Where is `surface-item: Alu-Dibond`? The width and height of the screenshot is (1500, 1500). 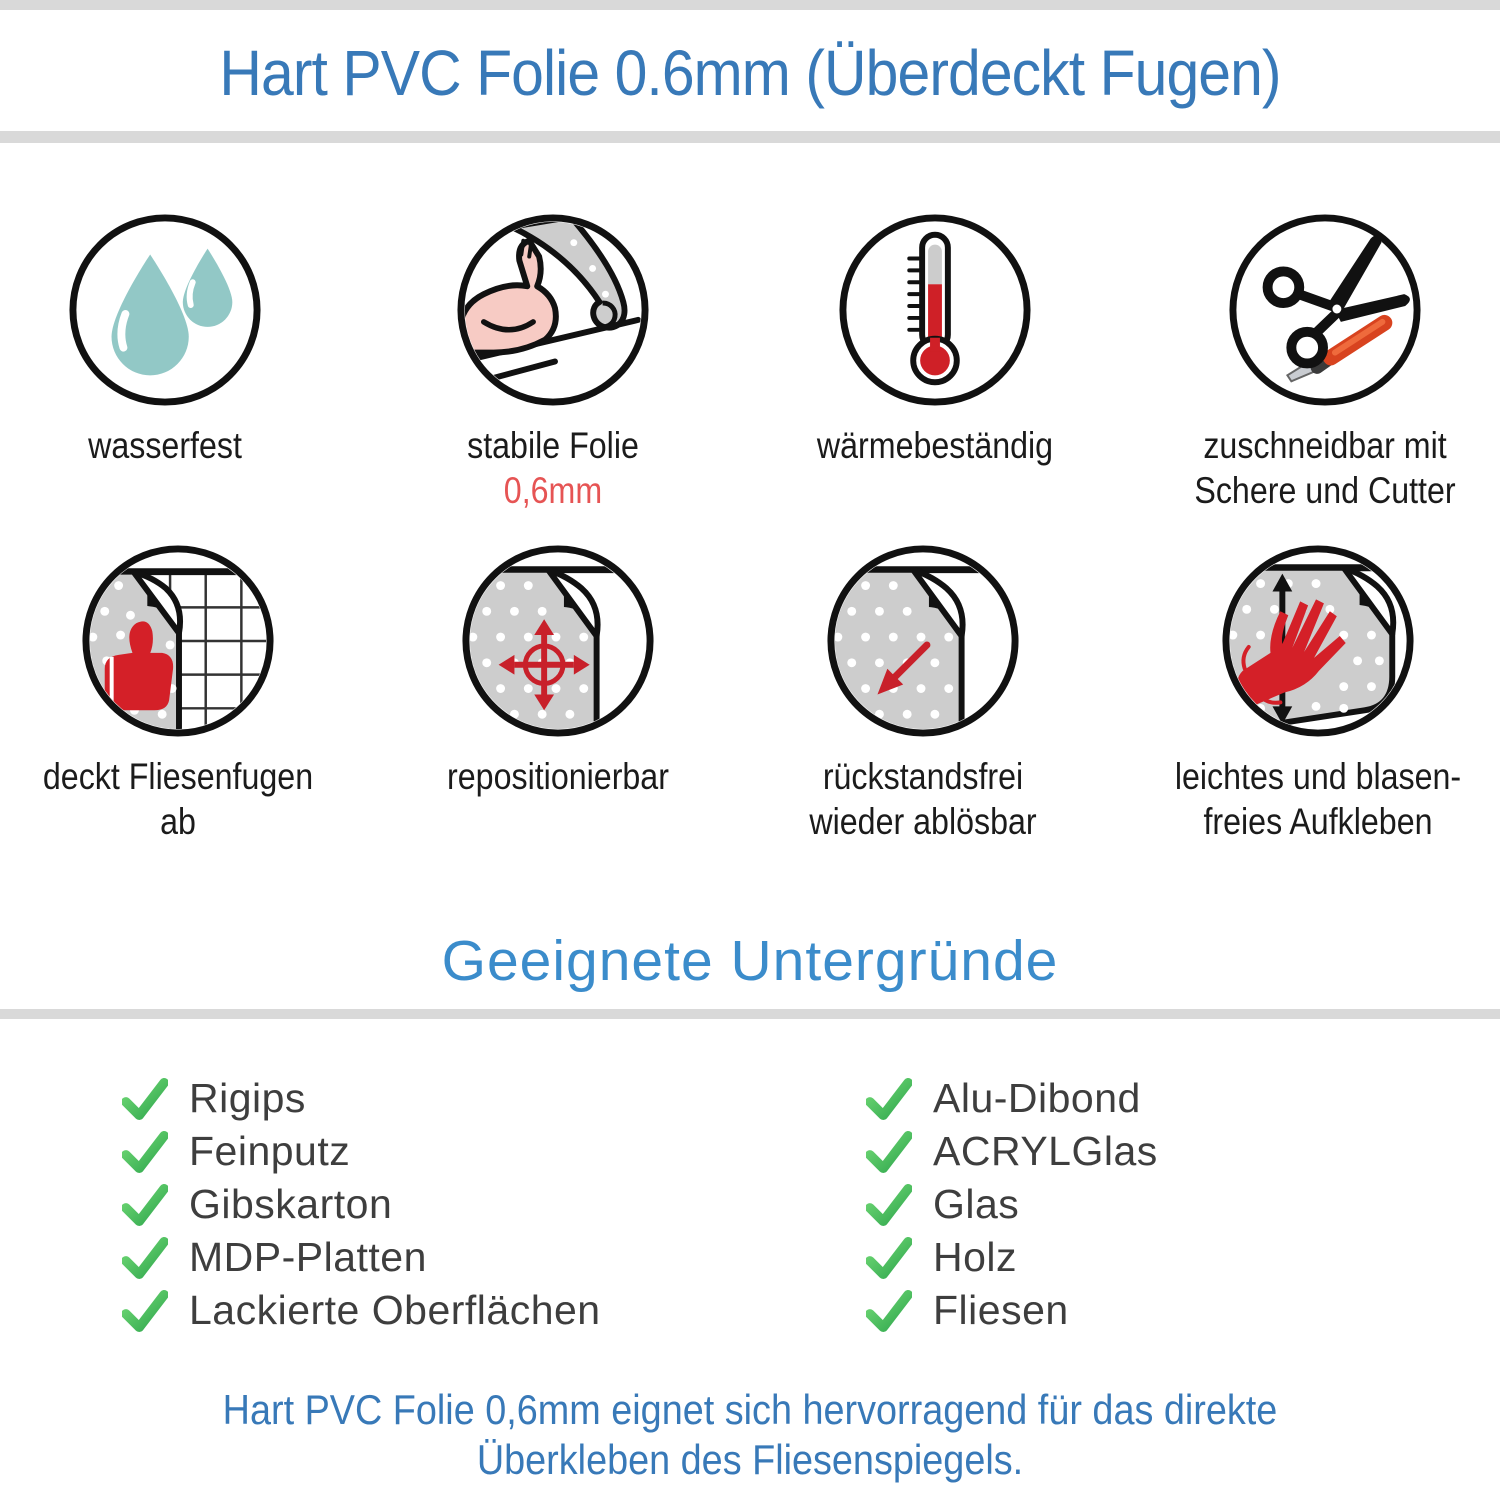
surface-item: Alu-Dibond is located at coordinates (1012, 1098).